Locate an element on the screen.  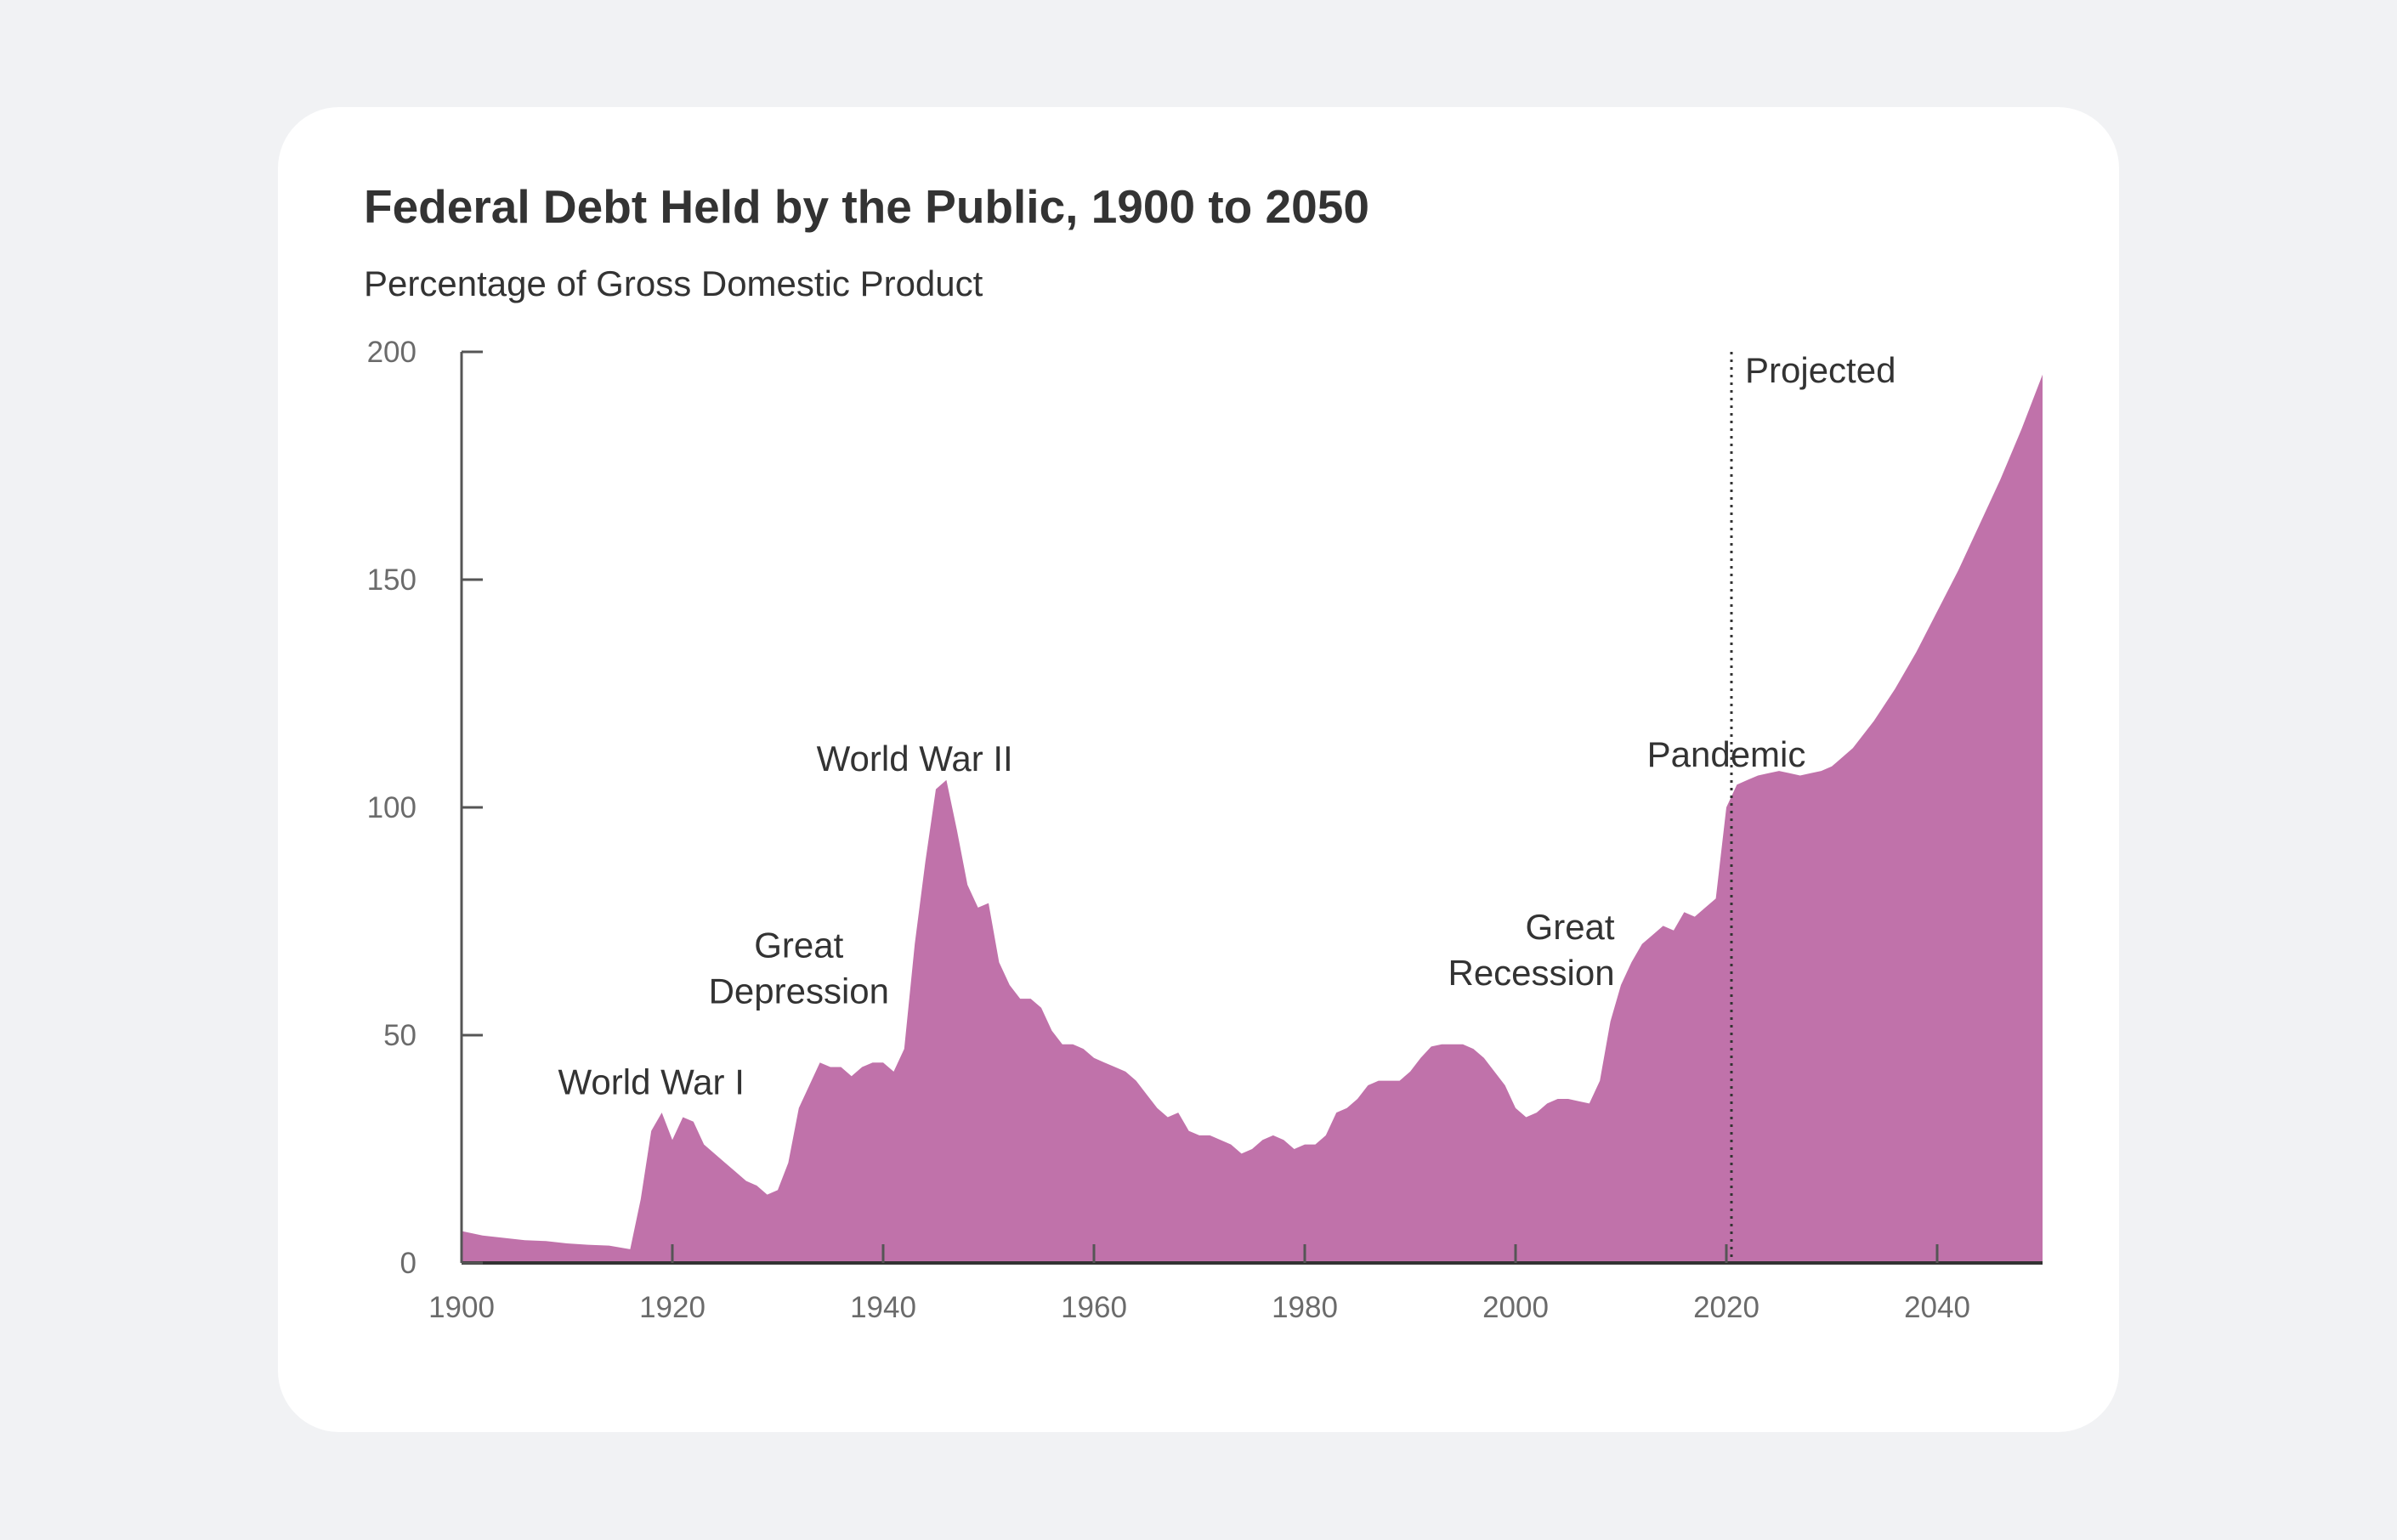
chart-subtitle: Percentage of Gross Domestic Product is located at coordinates (673, 283).